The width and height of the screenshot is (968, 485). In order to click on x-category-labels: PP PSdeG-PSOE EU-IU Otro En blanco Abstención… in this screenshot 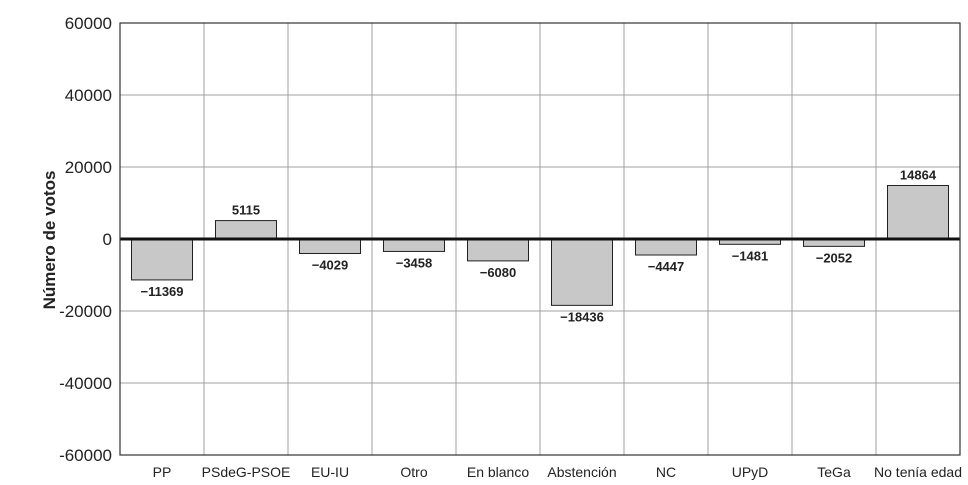, I will do `click(557, 472)`.